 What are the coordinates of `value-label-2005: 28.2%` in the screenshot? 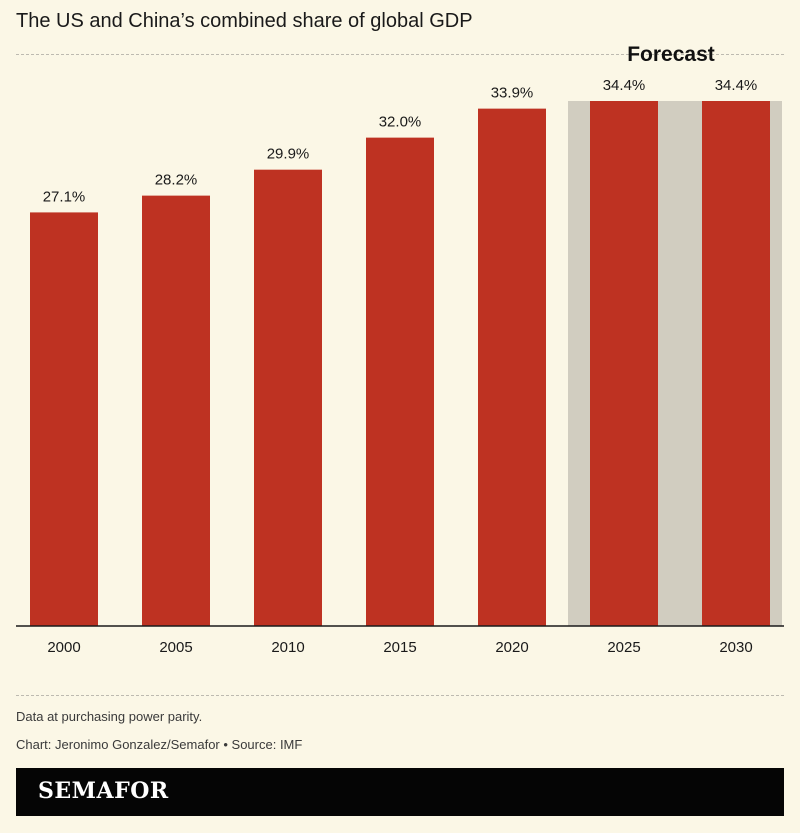 It's located at (176, 180).